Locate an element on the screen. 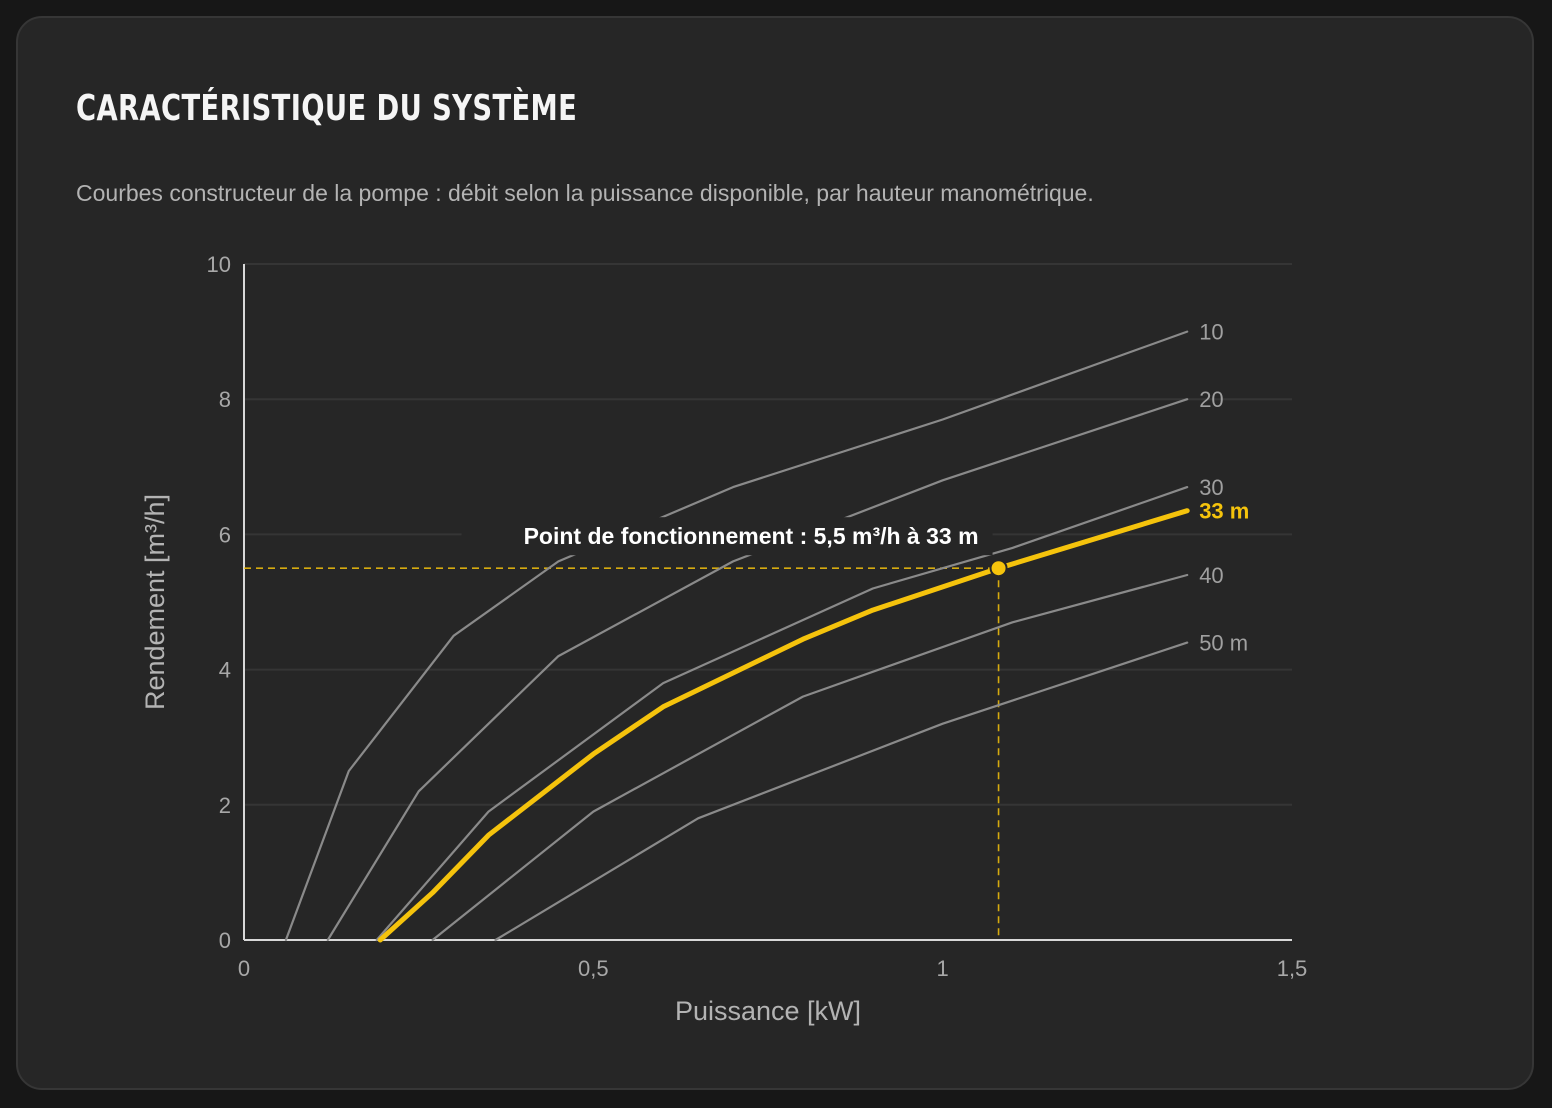  series-label: 50 m is located at coordinates (1223, 643).